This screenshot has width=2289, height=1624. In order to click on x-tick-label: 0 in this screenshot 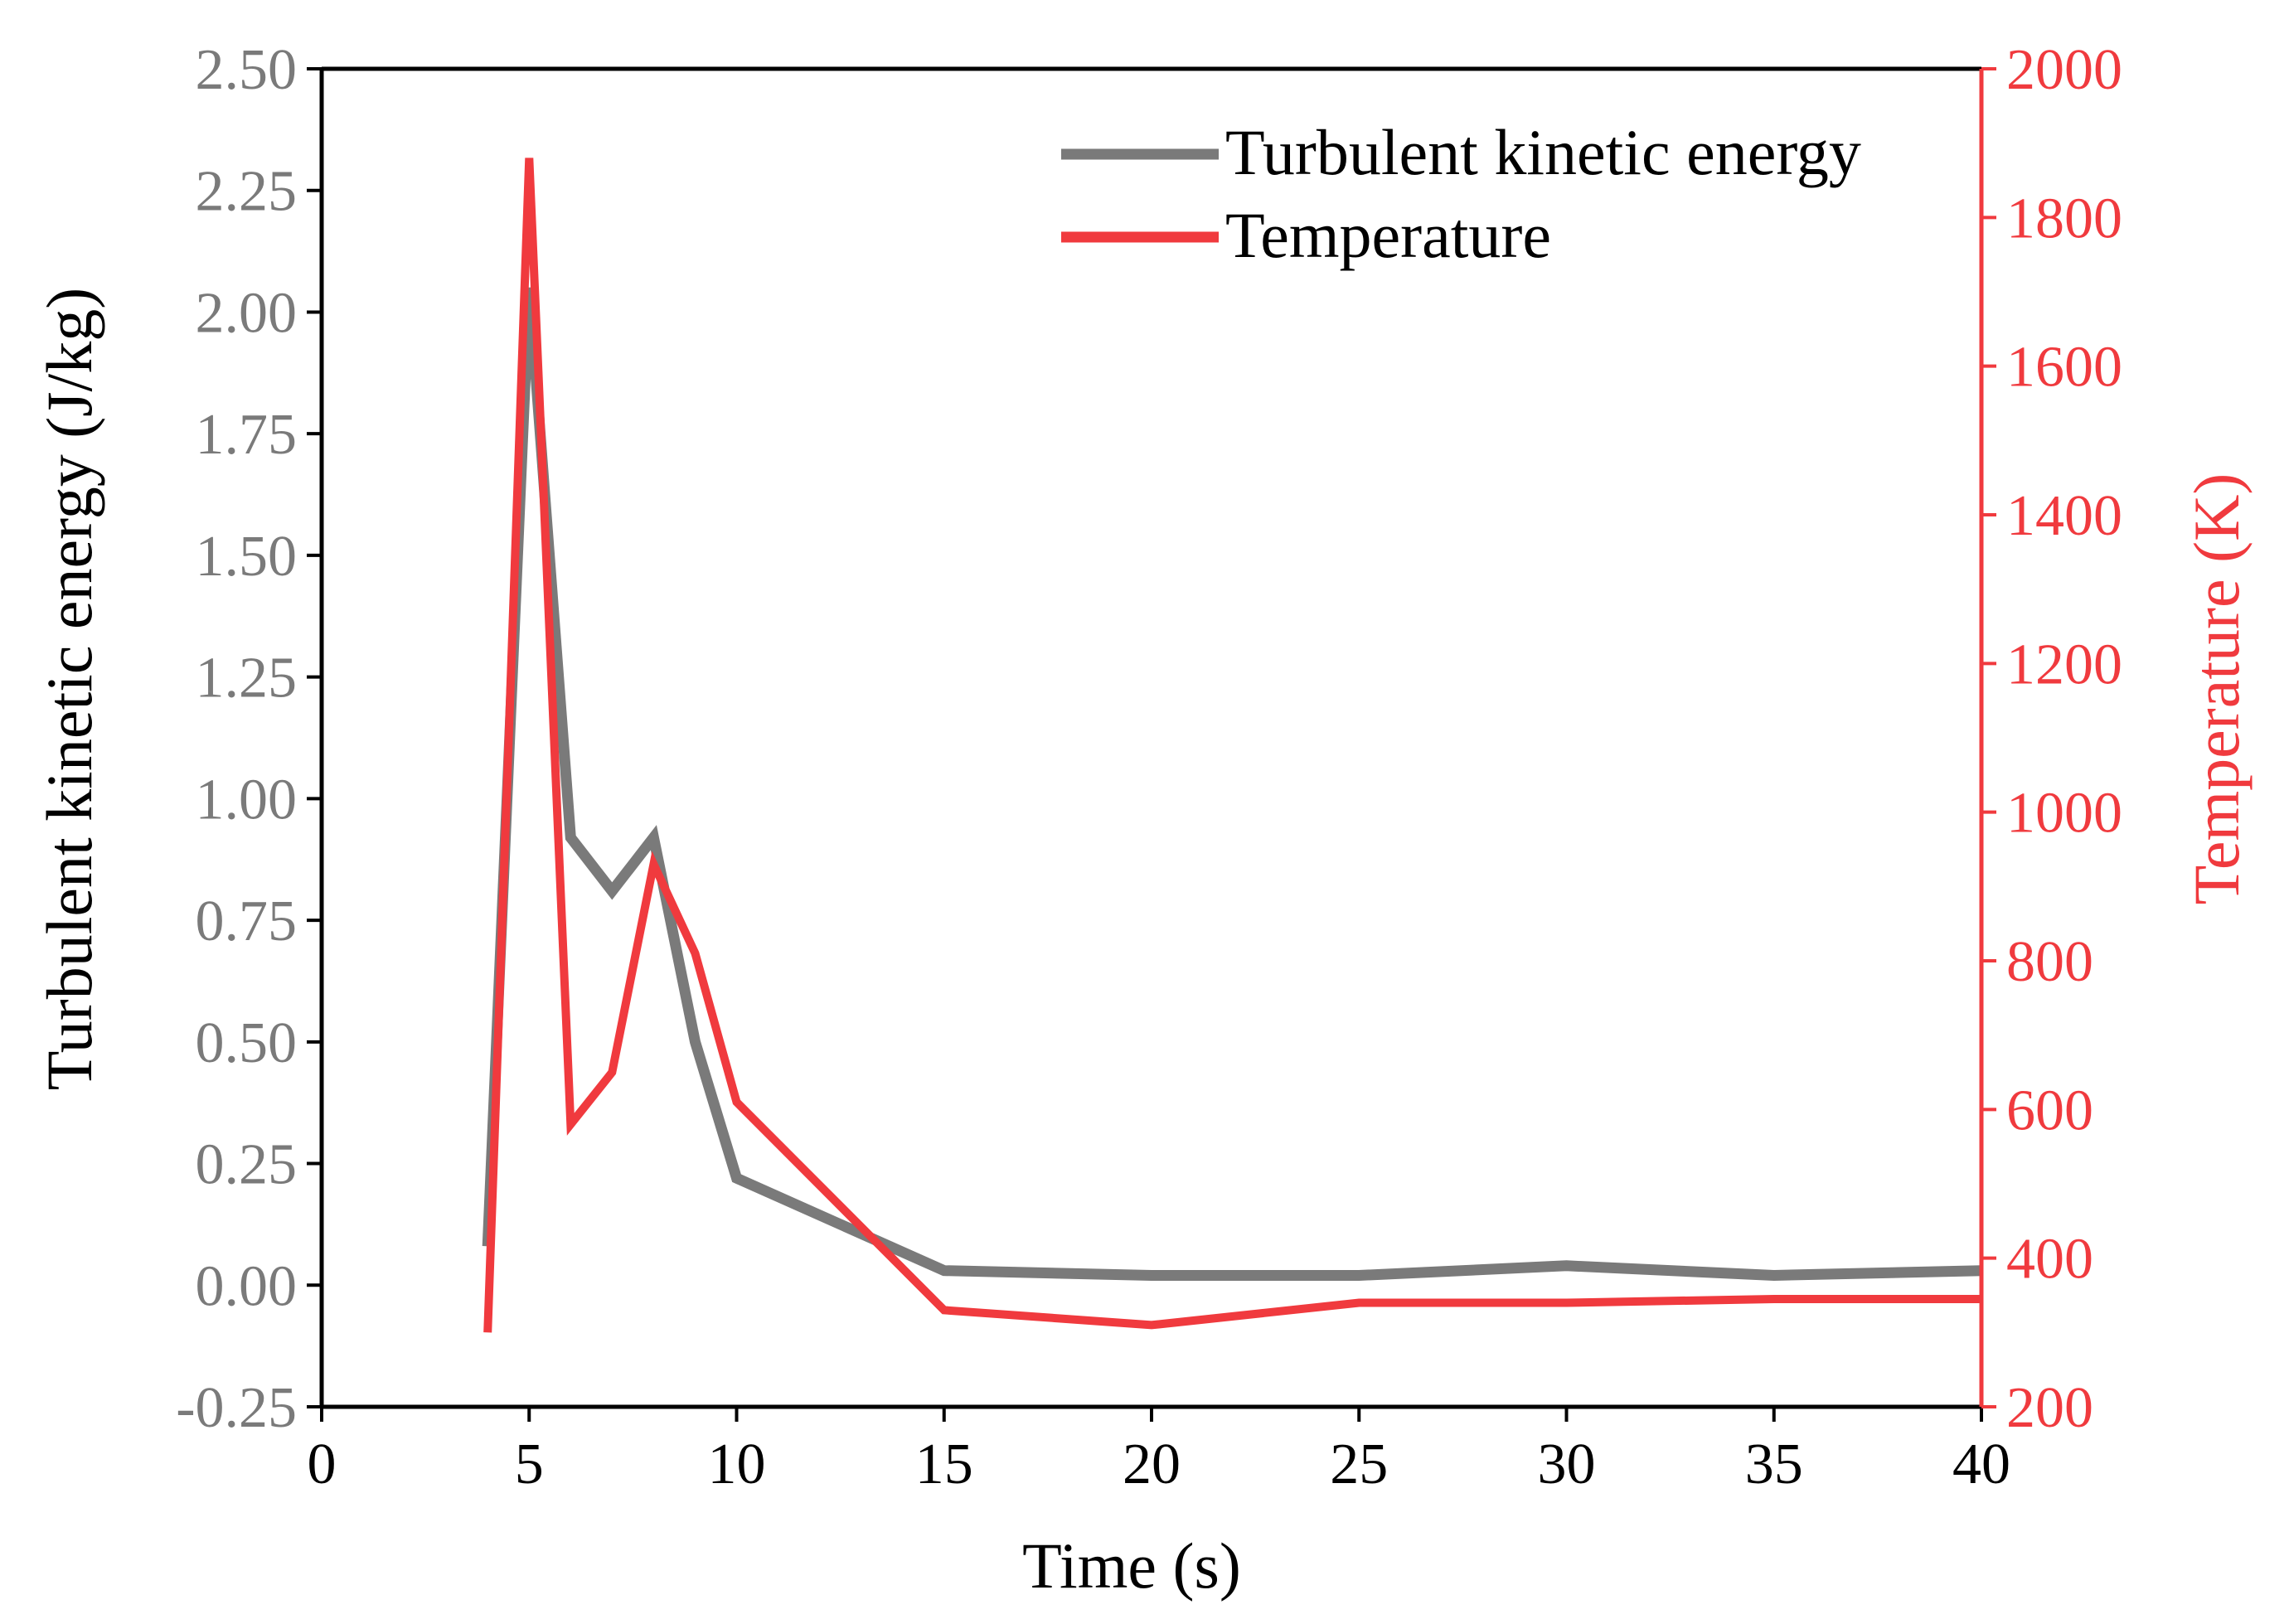, I will do `click(322, 1464)`.